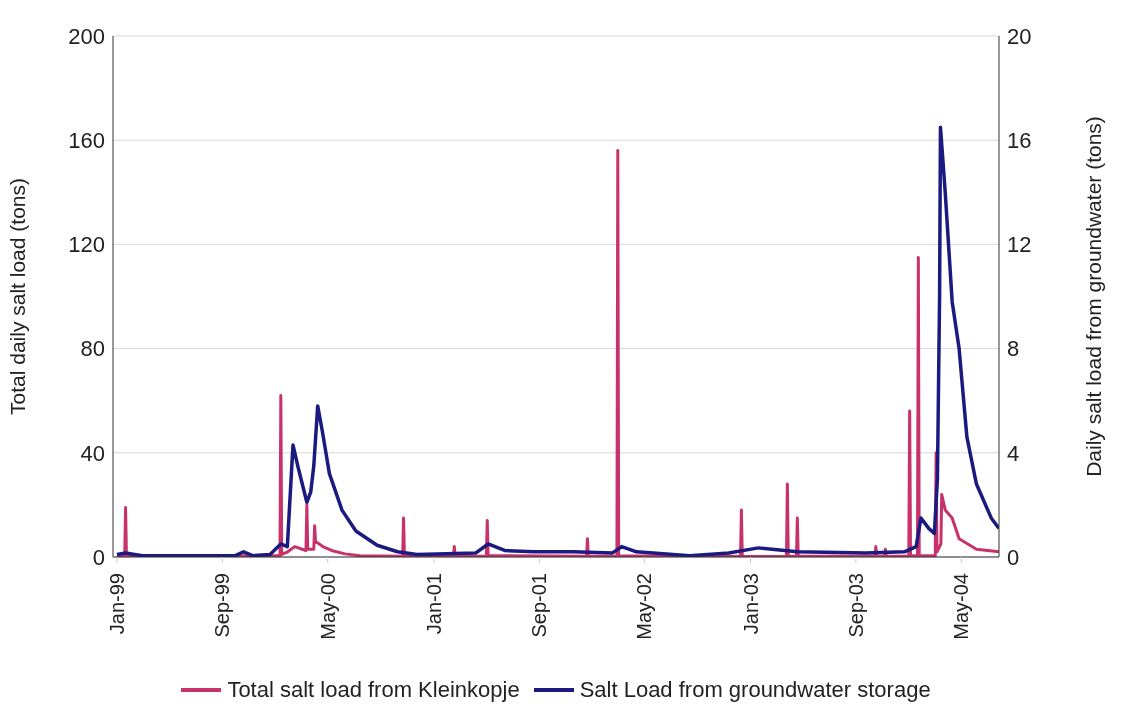 The width and height of the screenshot is (1143, 720). What do you see at coordinates (86, 36) in the screenshot?
I see `y-tick-label: 200` at bounding box center [86, 36].